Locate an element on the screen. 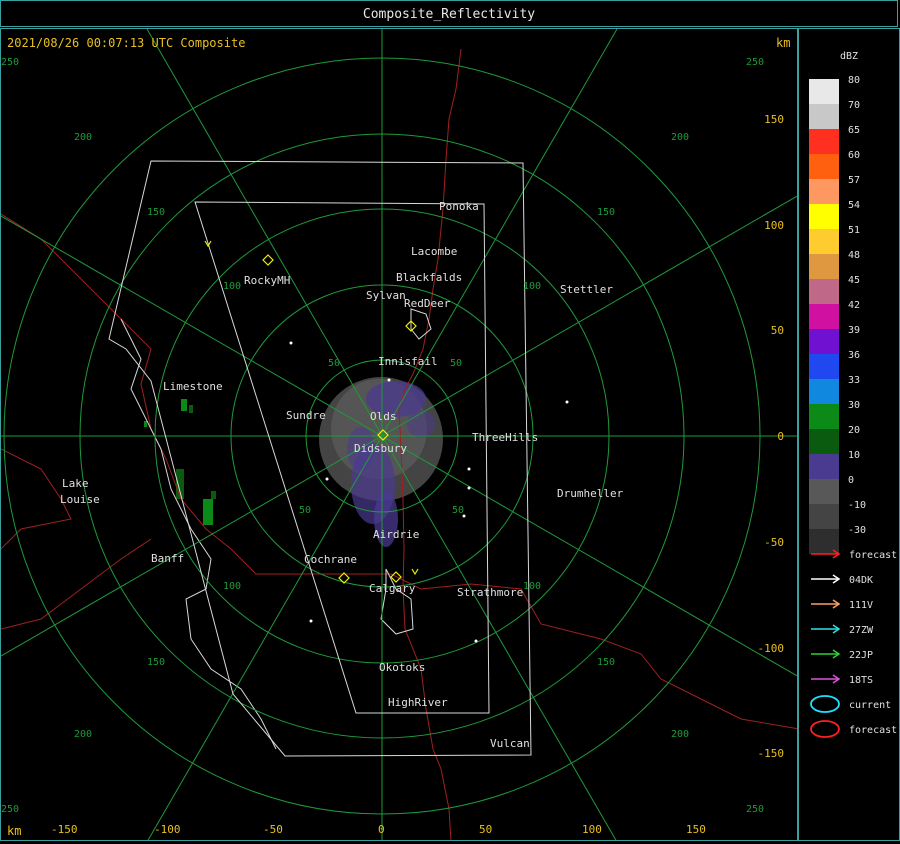 This screenshot has height=844, width=900. y-tick: -100 is located at coordinates (771, 648).